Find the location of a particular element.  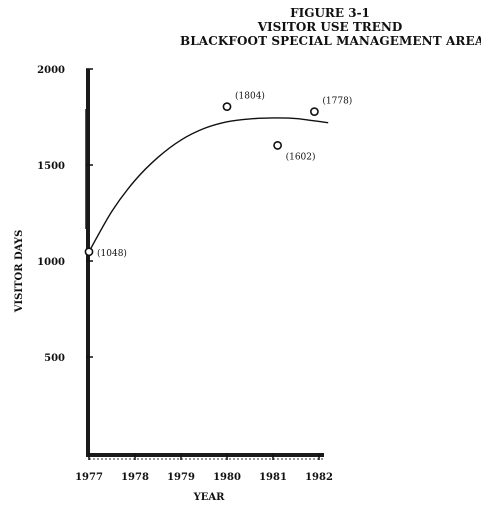

x-axis-title: YEAR is located at coordinates (209, 497).